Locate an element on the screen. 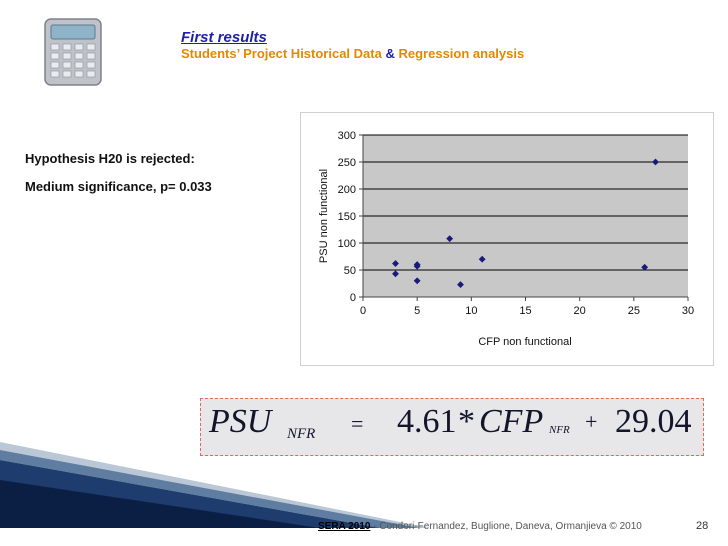 Image resolution: width=728 pixels, height=546 pixels. decorative-wedge is located at coordinates (215, 485).